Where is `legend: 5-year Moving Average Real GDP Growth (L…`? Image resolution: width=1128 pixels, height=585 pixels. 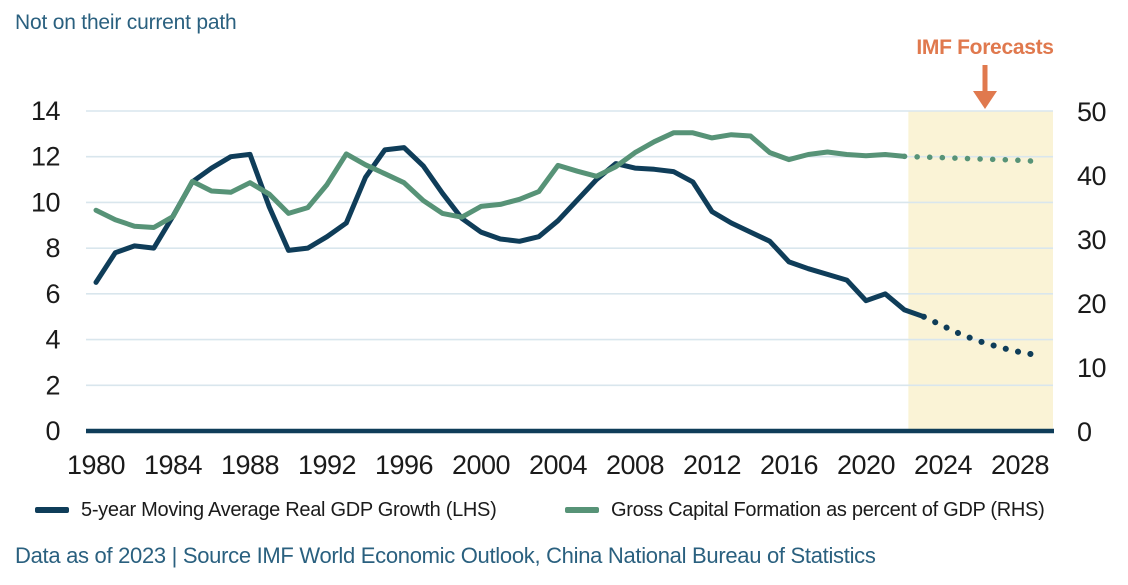
legend: 5-year Moving Average Real GDP Growth (L… is located at coordinates (564, 512).